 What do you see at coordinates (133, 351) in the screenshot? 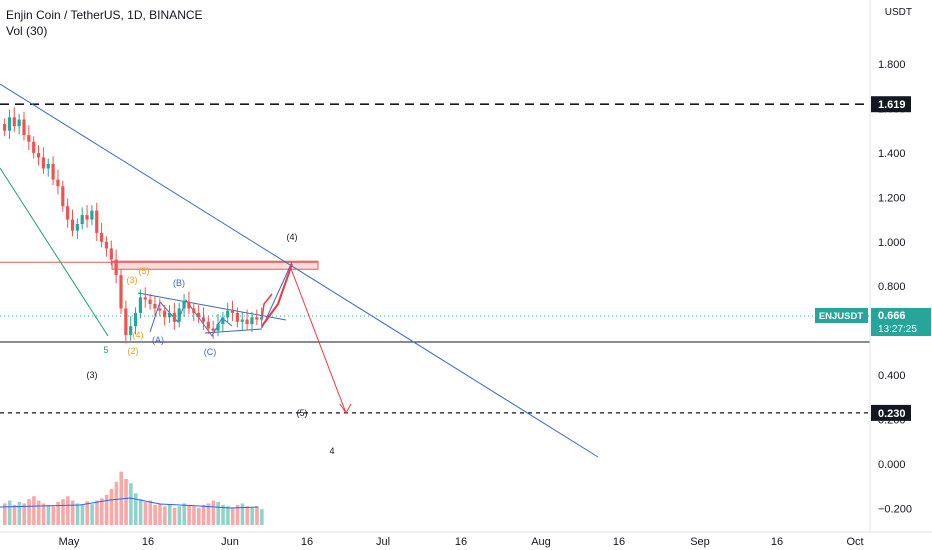
I see `wave-annotation: (2)` at bounding box center [133, 351].